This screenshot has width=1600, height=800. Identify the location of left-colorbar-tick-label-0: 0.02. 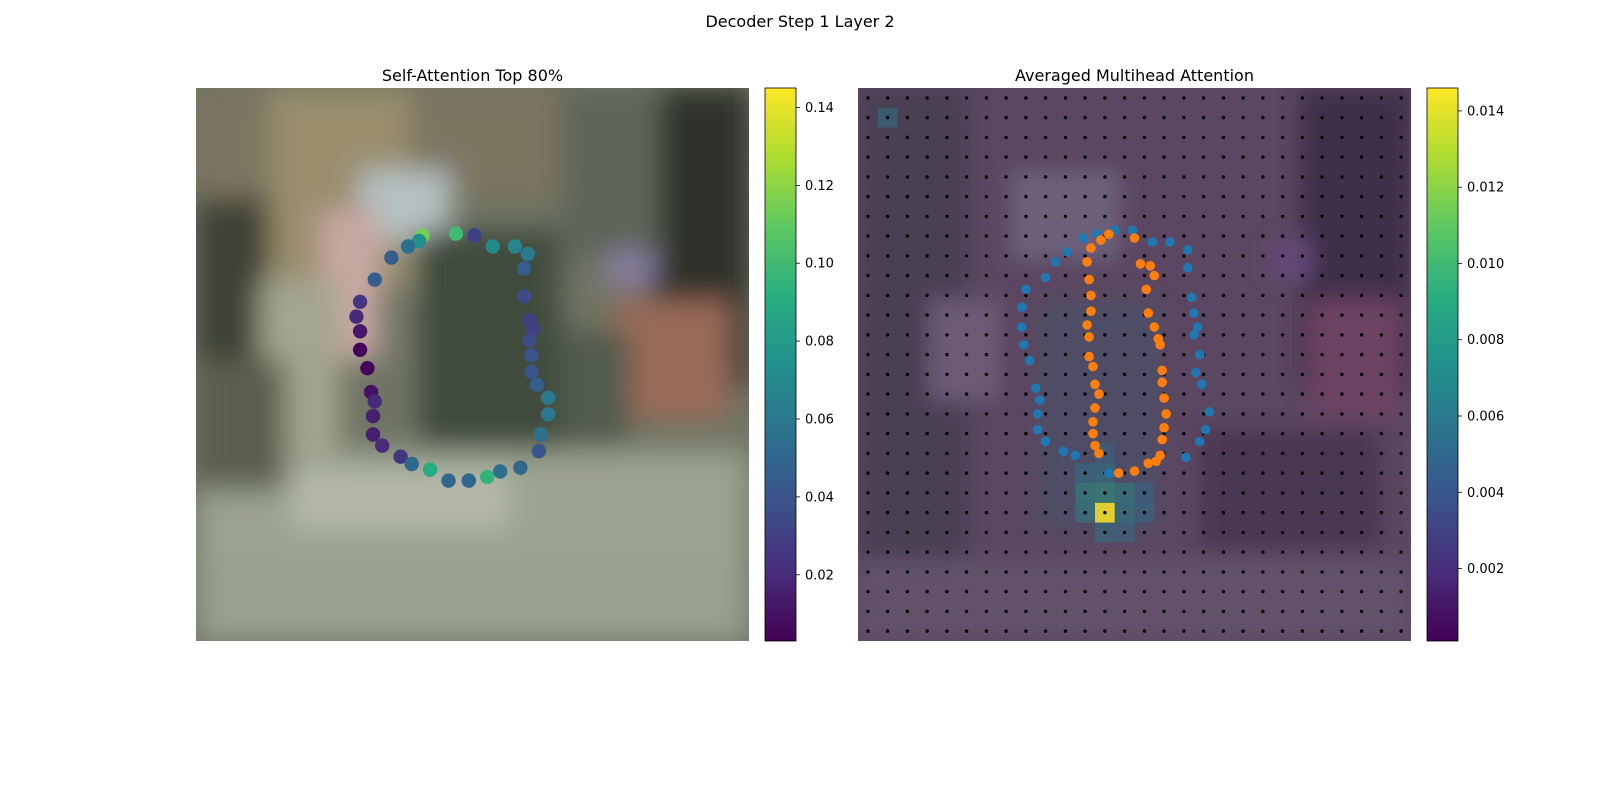
(819, 575).